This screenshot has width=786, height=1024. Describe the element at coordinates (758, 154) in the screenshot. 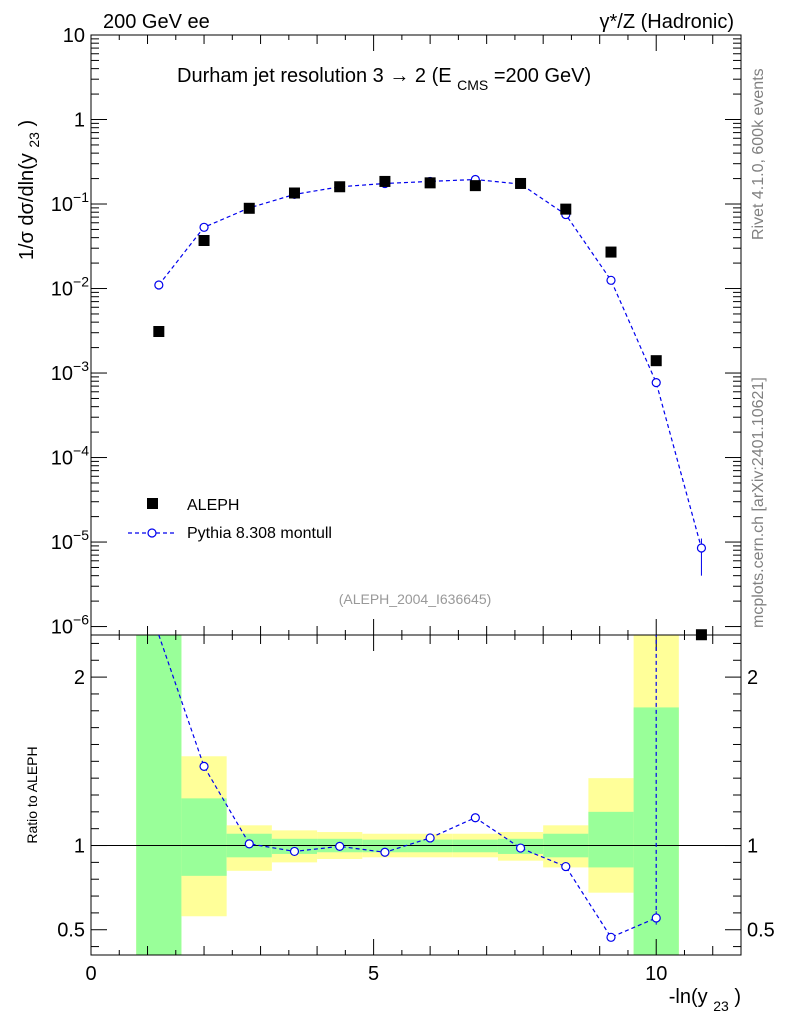

I see `rivet-version-label: Rivet 4.1.0, 600k events` at that location.